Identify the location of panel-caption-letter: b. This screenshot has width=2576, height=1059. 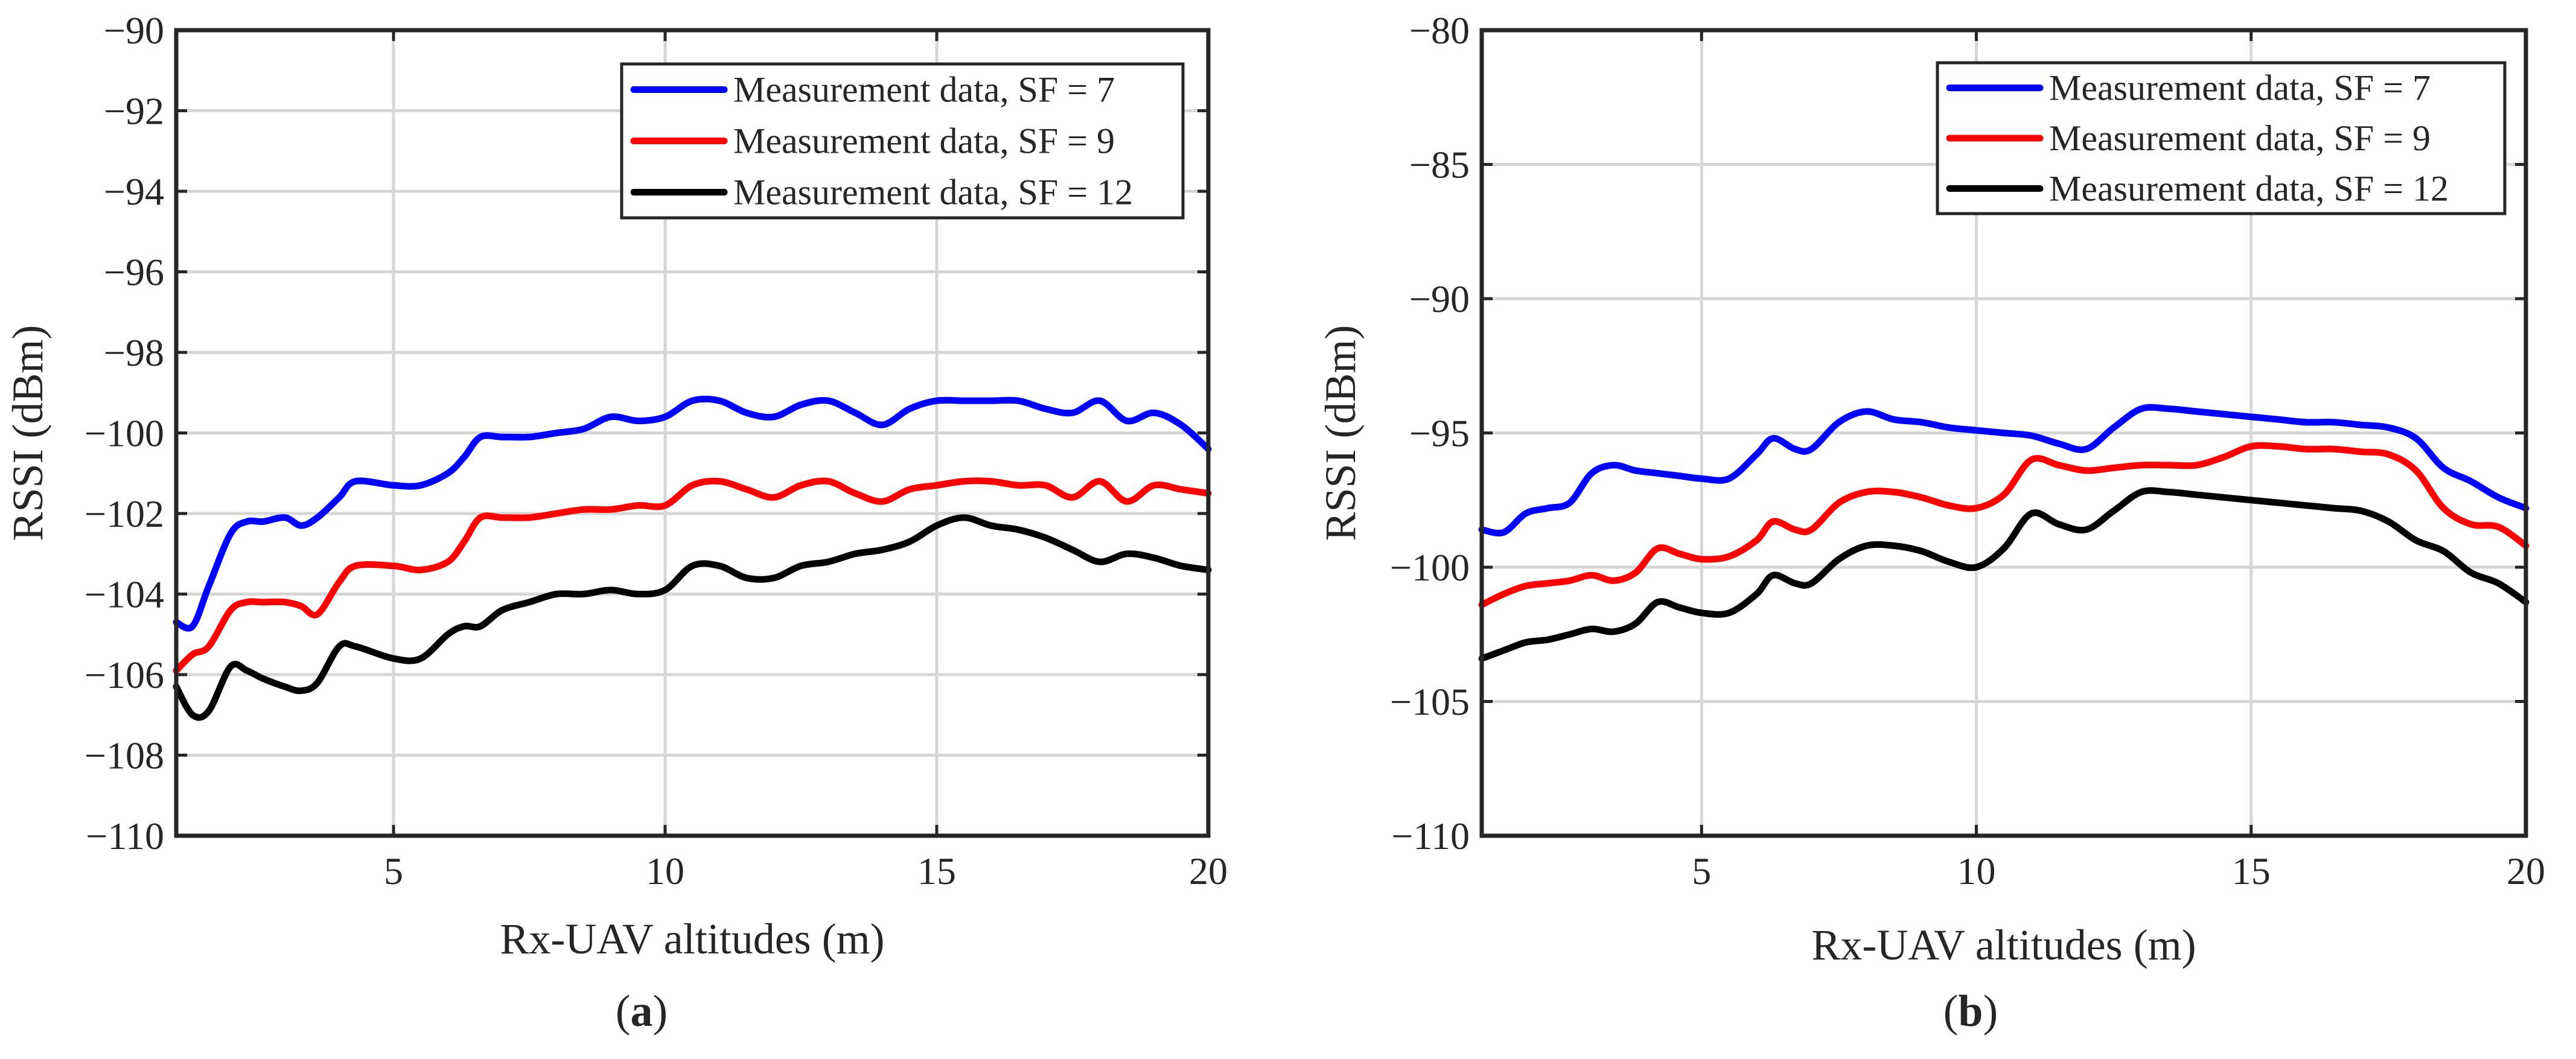
(1970, 1011).